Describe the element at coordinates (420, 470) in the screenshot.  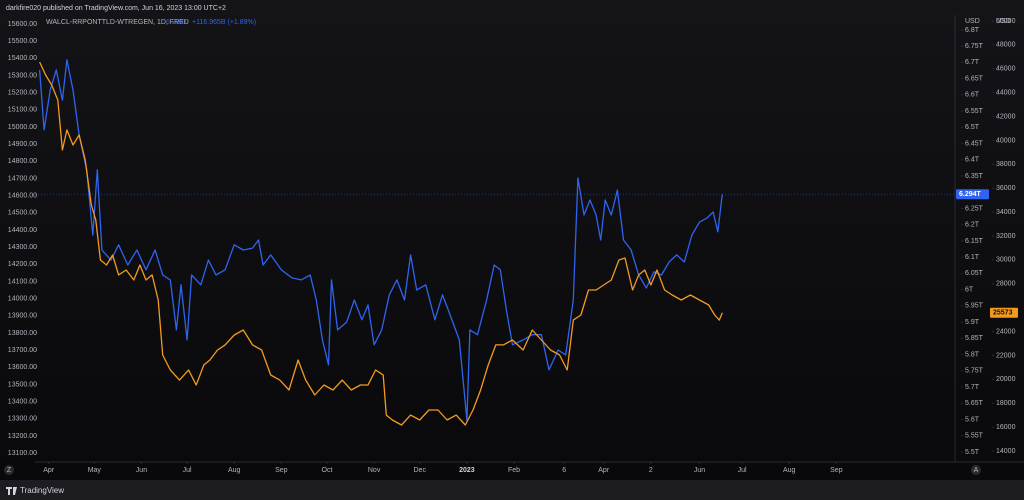
I see `x-tick-label: Dec` at that location.